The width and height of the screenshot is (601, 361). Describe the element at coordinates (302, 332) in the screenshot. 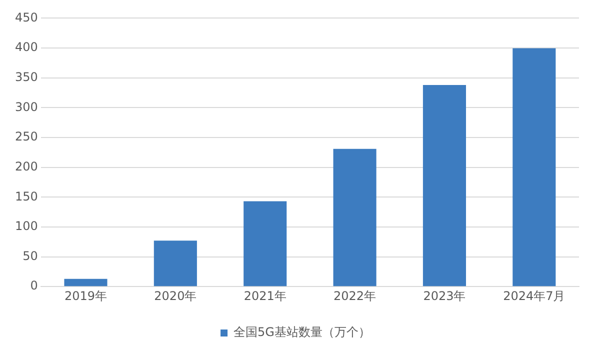

I see `legend-label: 全国5G基站数量（万个）` at that location.